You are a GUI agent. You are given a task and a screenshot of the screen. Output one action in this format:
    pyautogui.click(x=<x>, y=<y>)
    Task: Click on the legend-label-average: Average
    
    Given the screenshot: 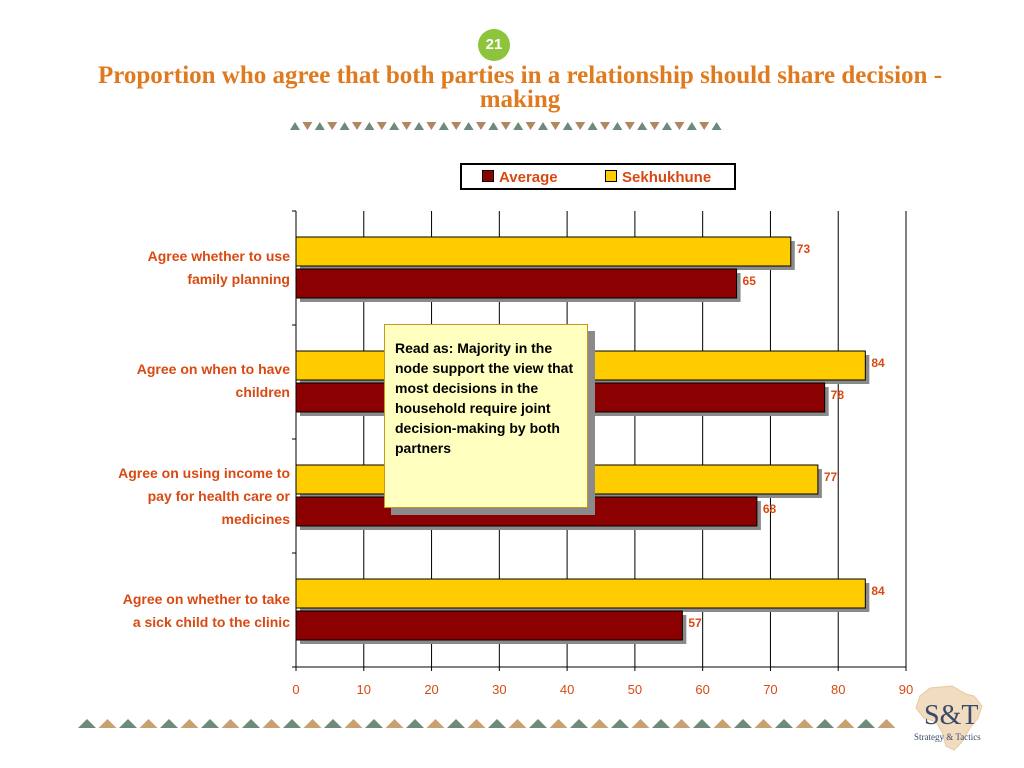 What is the action you would take?
    pyautogui.click(x=528, y=177)
    